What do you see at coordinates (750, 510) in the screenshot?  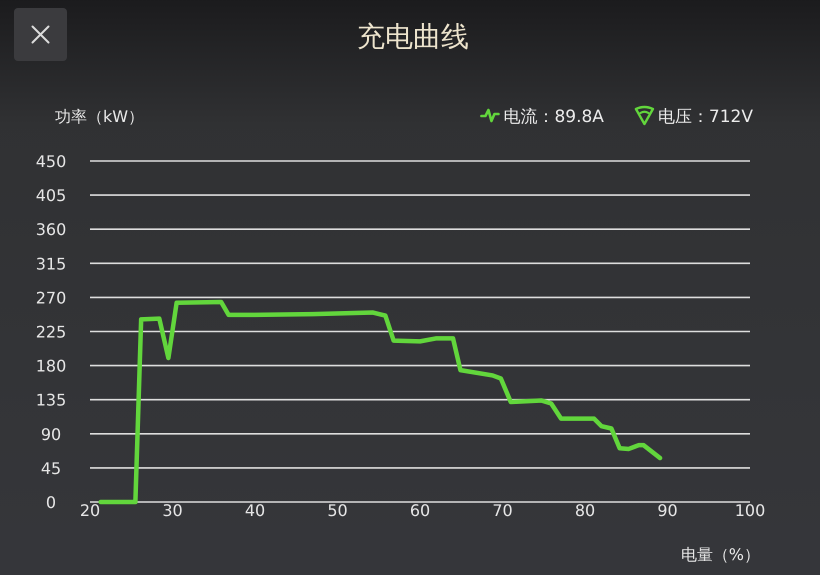 I see `xtick: 100` at bounding box center [750, 510].